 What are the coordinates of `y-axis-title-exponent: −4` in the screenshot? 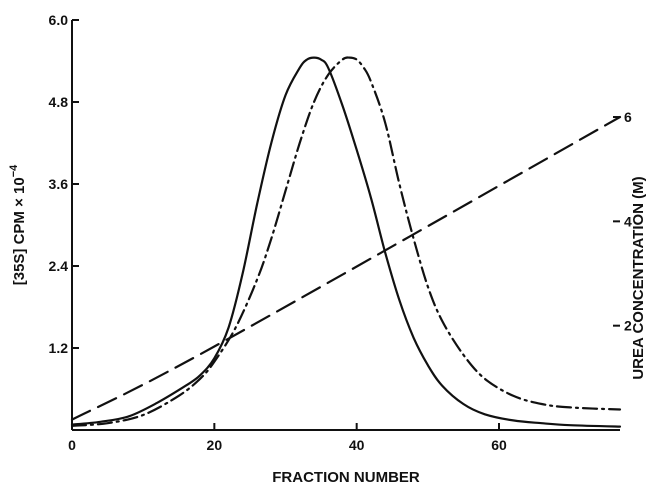 It's located at (14, 170).